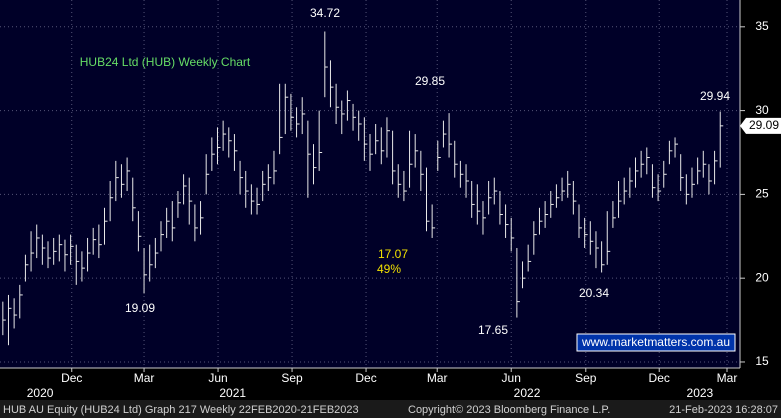 Image resolution: width=781 pixels, height=418 pixels. I want to click on high-label: 29.94, so click(715, 96).